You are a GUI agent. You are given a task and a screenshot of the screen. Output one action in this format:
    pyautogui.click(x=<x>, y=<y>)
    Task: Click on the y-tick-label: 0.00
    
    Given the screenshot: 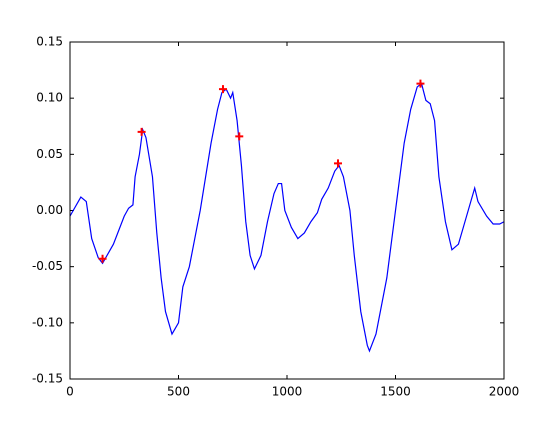 What is the action you would take?
    pyautogui.click(x=49, y=210)
    